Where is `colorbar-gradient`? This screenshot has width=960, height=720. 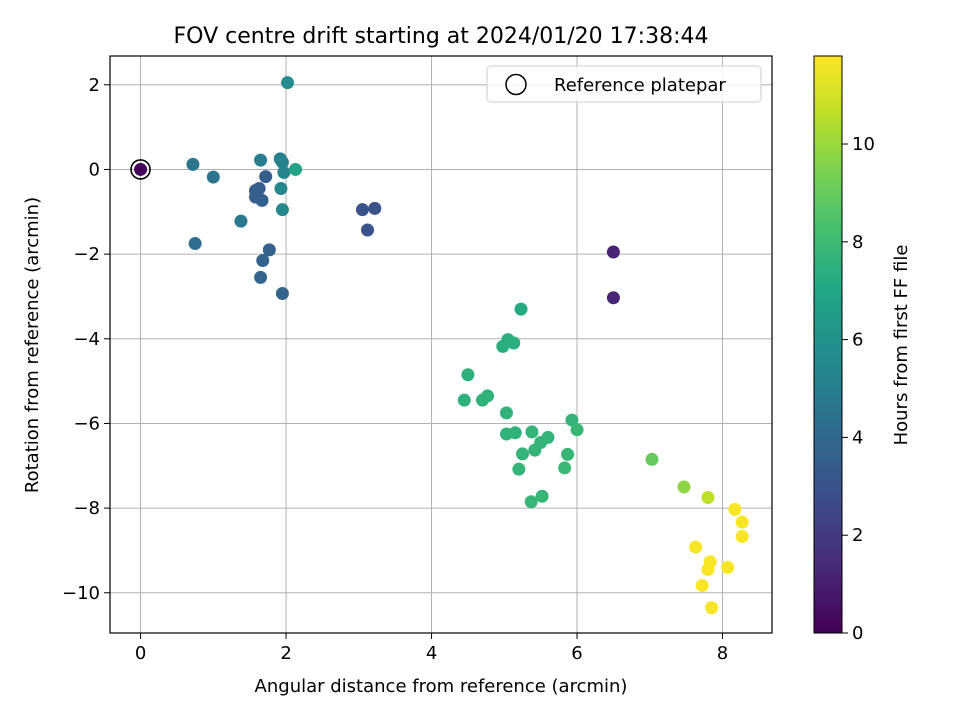
colorbar-gradient is located at coordinates (828, 344).